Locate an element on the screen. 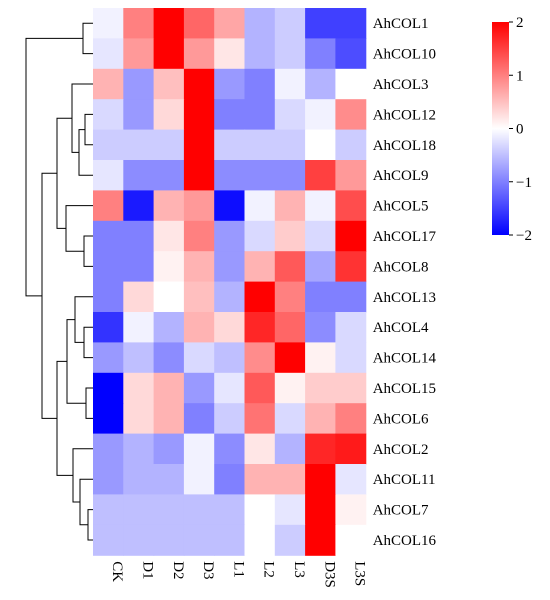 The width and height of the screenshot is (550, 600). column-label: D3S is located at coordinates (329, 574).